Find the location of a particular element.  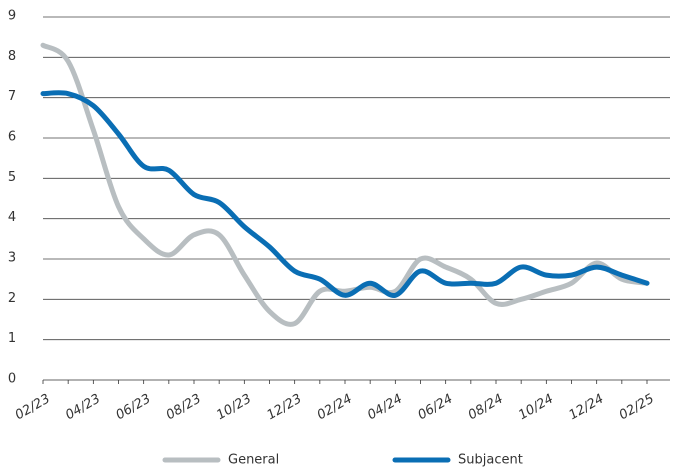

x-tick-label: 02/23 is located at coordinates (33, 408).